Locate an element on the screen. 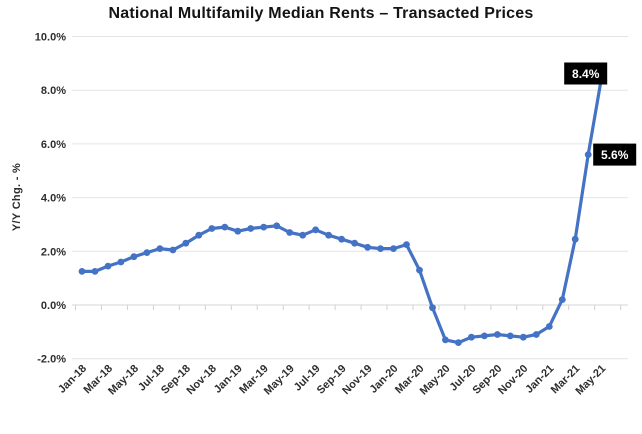 This screenshot has height=434, width=642. y-axis-tick-label: -2.0% is located at coordinates (51, 360).